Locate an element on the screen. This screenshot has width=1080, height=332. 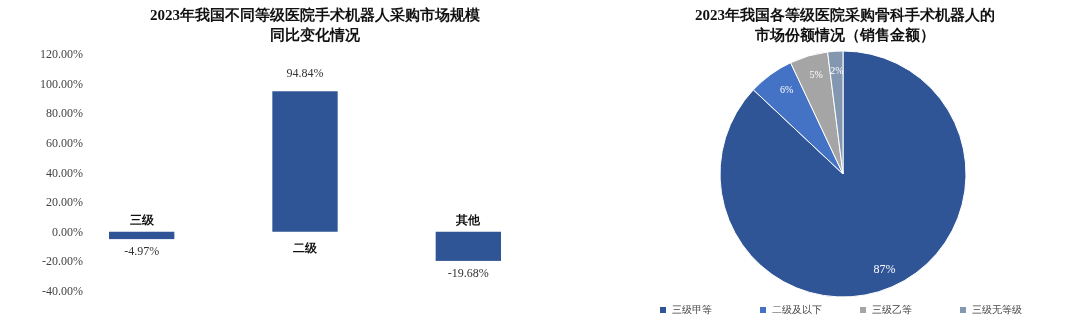
legend-label: 二级及以下 is located at coordinates (797, 309).